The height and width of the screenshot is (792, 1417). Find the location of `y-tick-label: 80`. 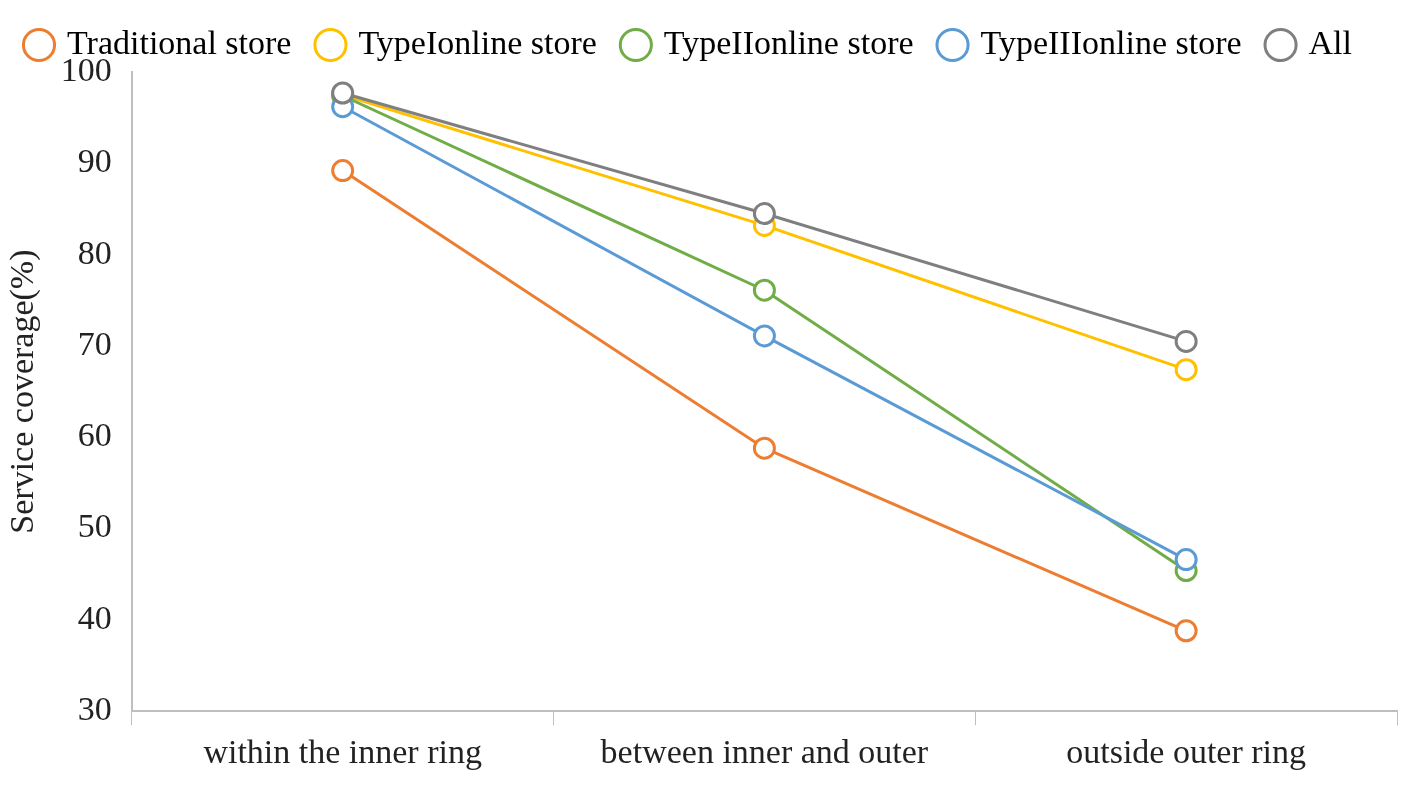

y-tick-label: 80 is located at coordinates (94, 252).